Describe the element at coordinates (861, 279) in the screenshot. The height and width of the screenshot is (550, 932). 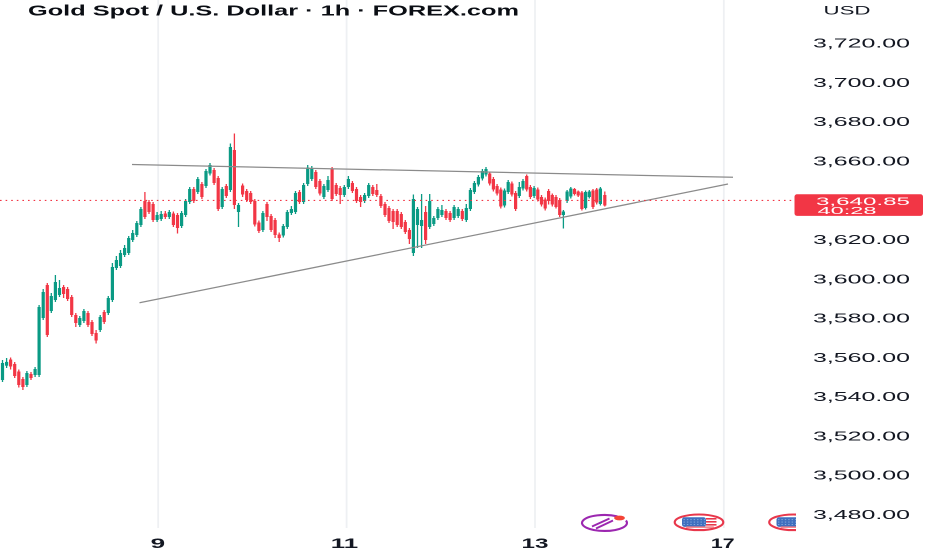
I see `svg-text: 3,600.00` at that location.